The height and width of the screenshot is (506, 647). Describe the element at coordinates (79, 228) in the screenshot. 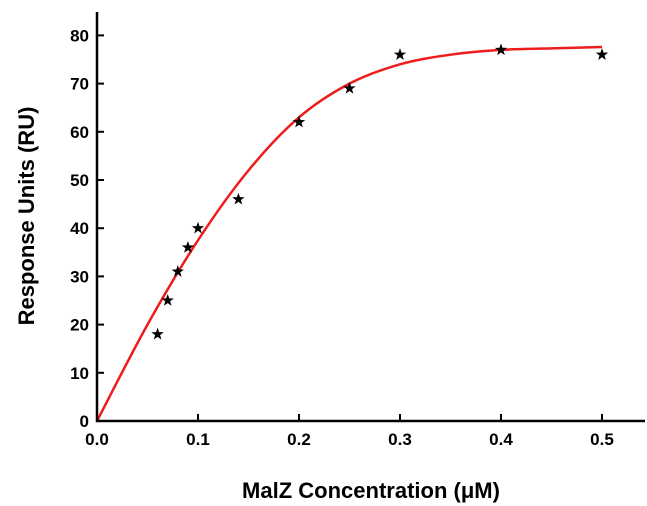

I see `y-tick-label: 40` at that location.